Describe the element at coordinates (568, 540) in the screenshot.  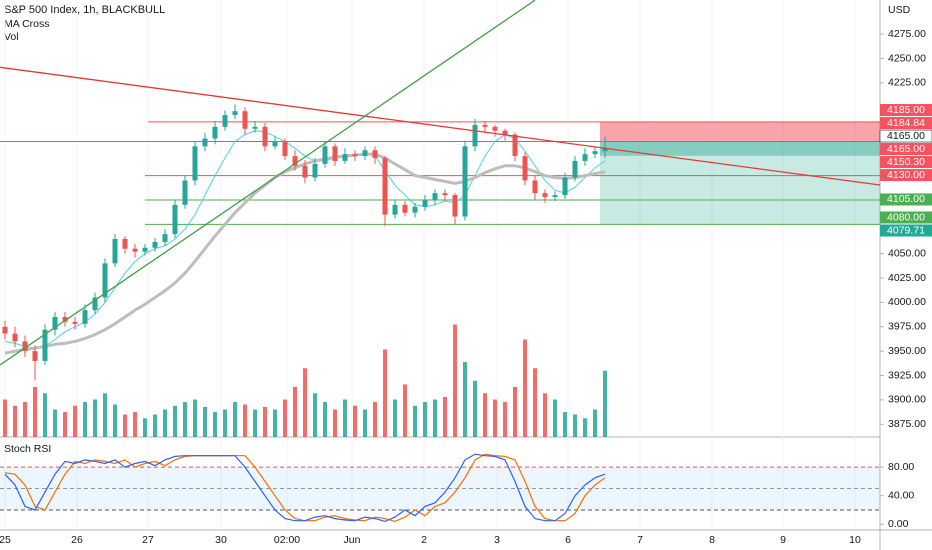
I see `x-tick-label: 6` at that location.